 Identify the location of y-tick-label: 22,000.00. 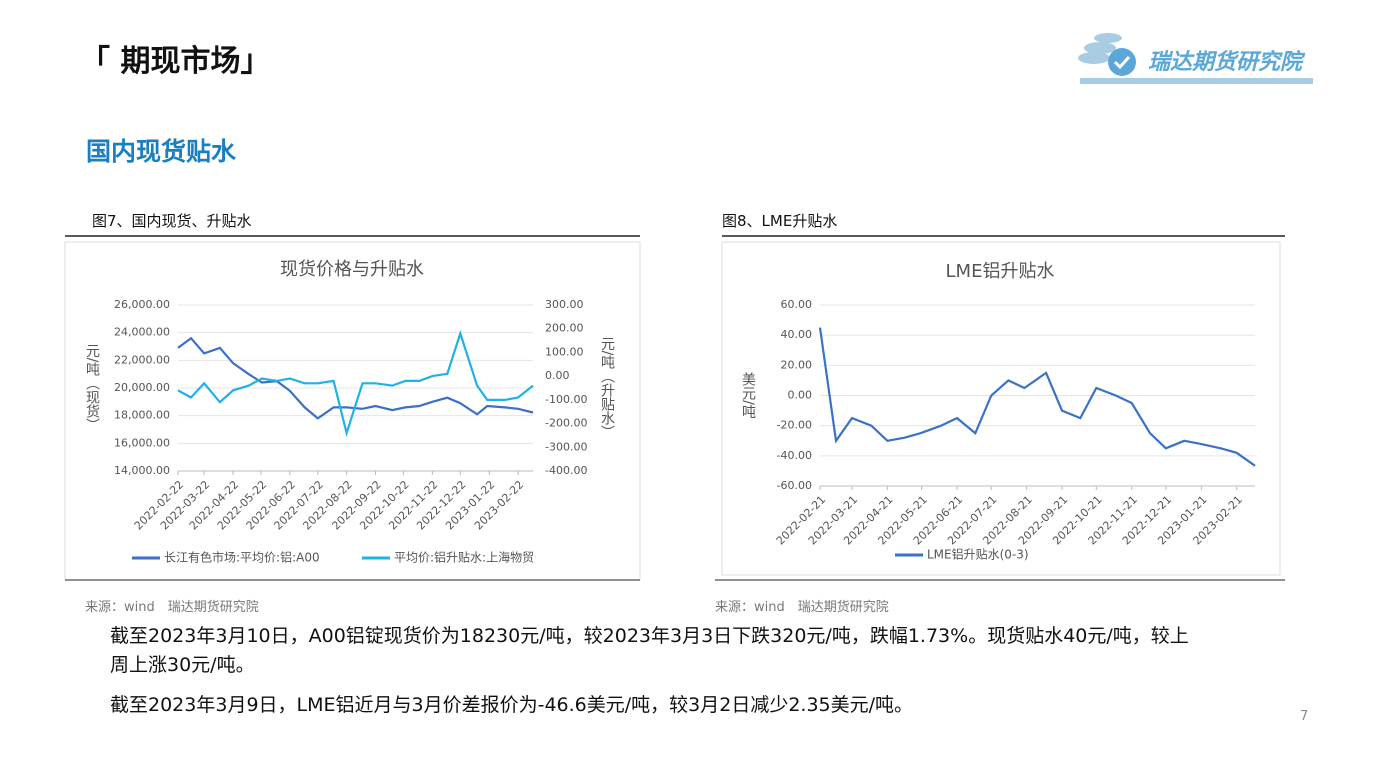
(142, 359).